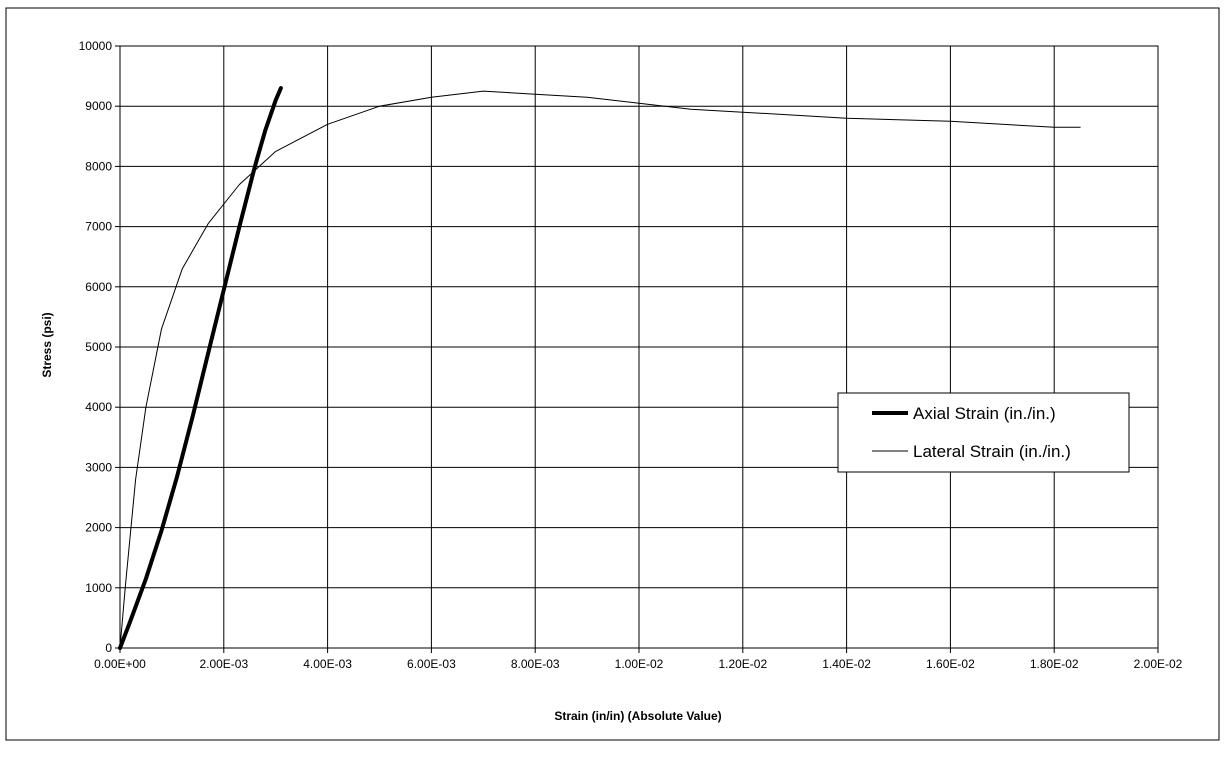 The height and width of the screenshot is (764, 1225). I want to click on y-tick-label: 6000, so click(98, 287).